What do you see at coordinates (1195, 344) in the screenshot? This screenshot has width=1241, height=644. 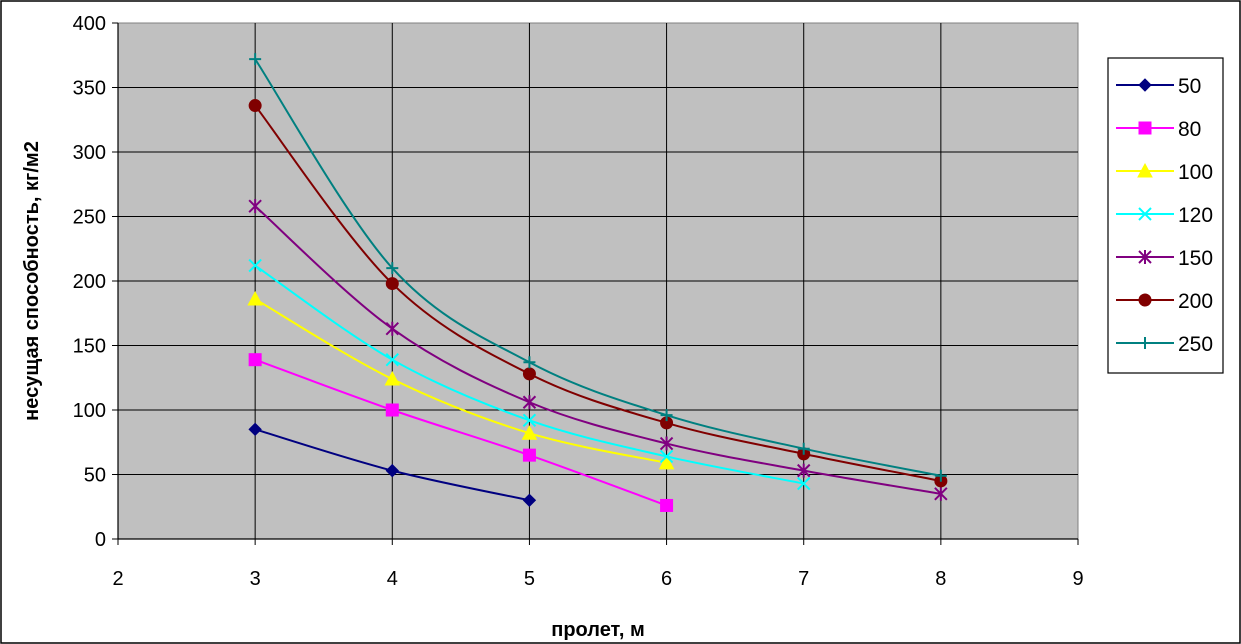 I see `legend-label: 250` at bounding box center [1195, 344].